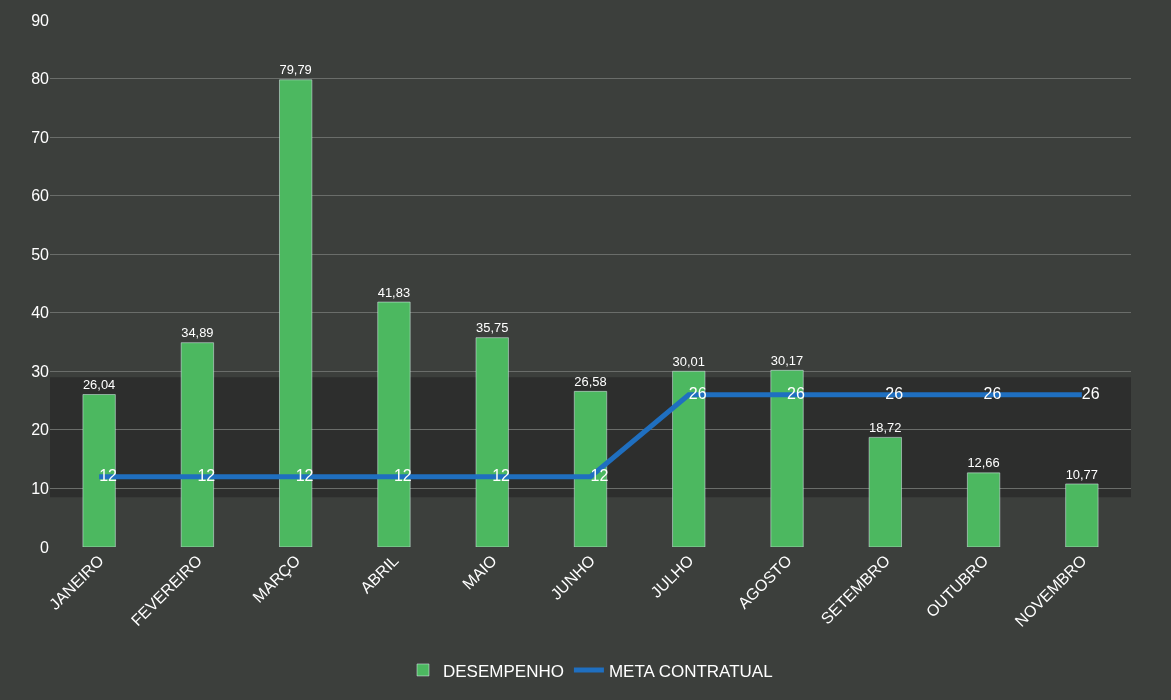 The height and width of the screenshot is (700, 1171). Describe the element at coordinates (40, 254) in the screenshot. I see `y-tick-label: 50` at that location.